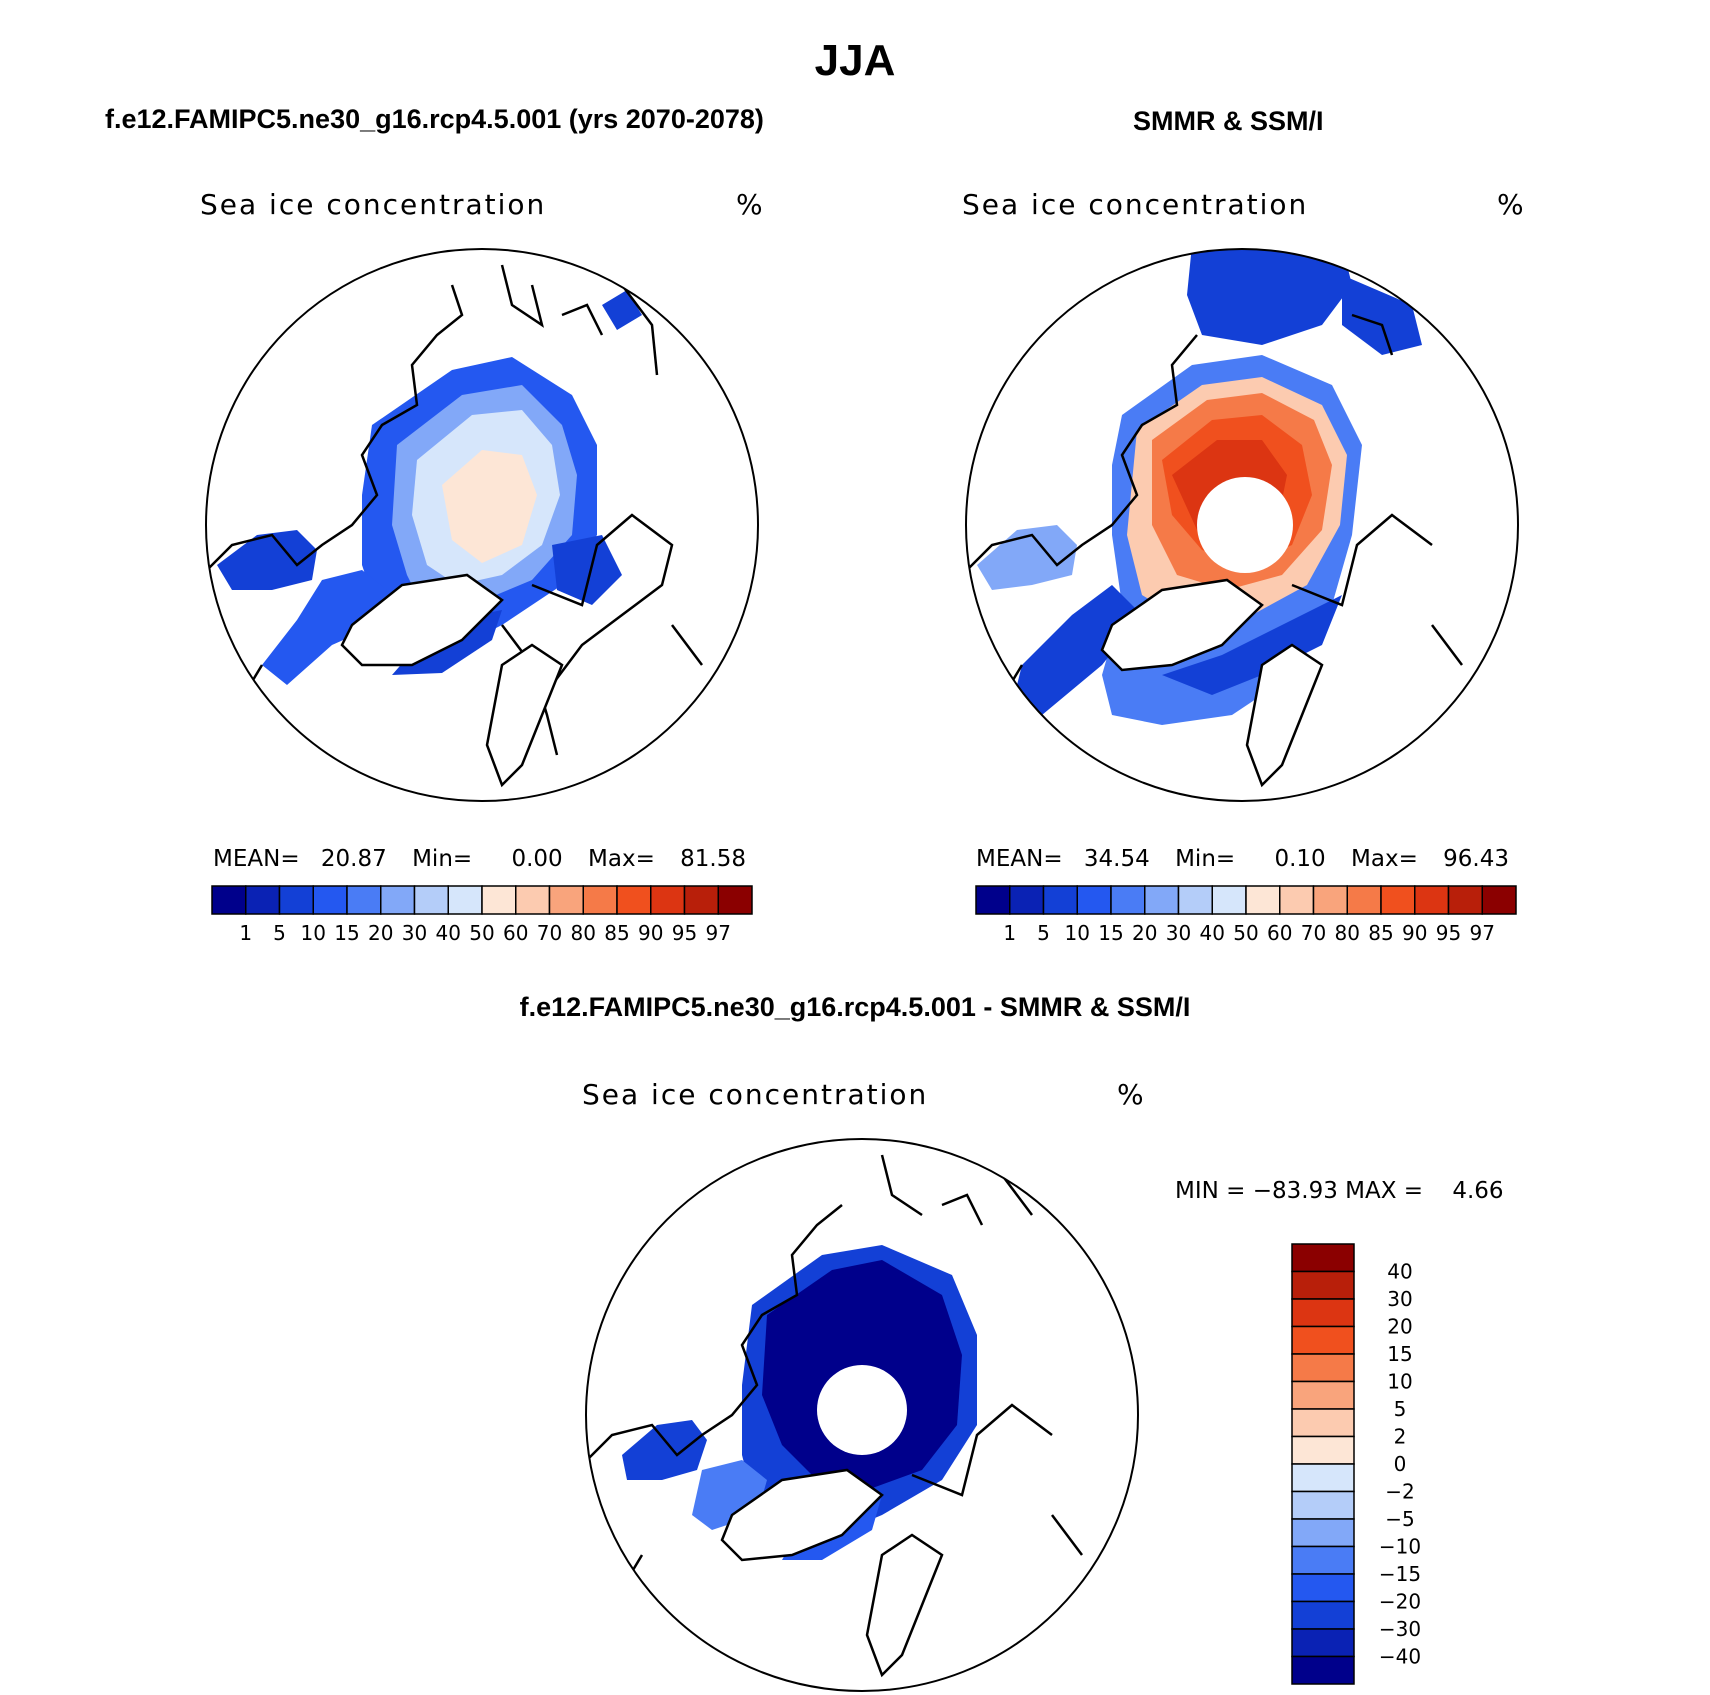 The height and width of the screenshot is (1695, 1710). Describe the element at coordinates (313, 933) in the screenshot. I see `panel-1-colorbar-tick-label: 10` at that location.